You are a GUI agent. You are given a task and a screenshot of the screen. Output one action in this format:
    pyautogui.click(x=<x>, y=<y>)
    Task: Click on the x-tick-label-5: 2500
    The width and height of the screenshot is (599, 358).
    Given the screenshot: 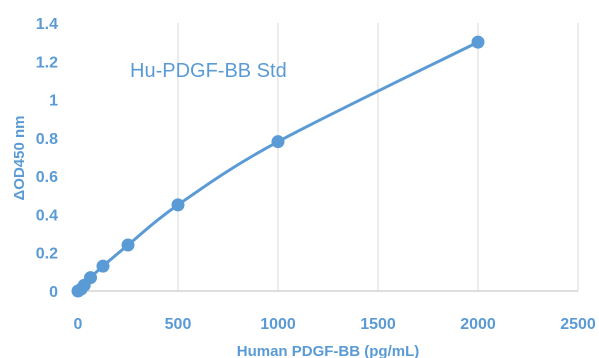 What is the action you would take?
    pyautogui.click(x=578, y=324)
    